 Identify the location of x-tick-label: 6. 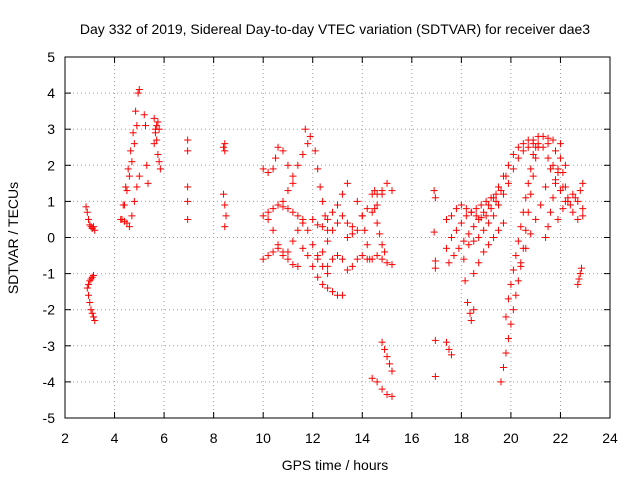
(164, 438).